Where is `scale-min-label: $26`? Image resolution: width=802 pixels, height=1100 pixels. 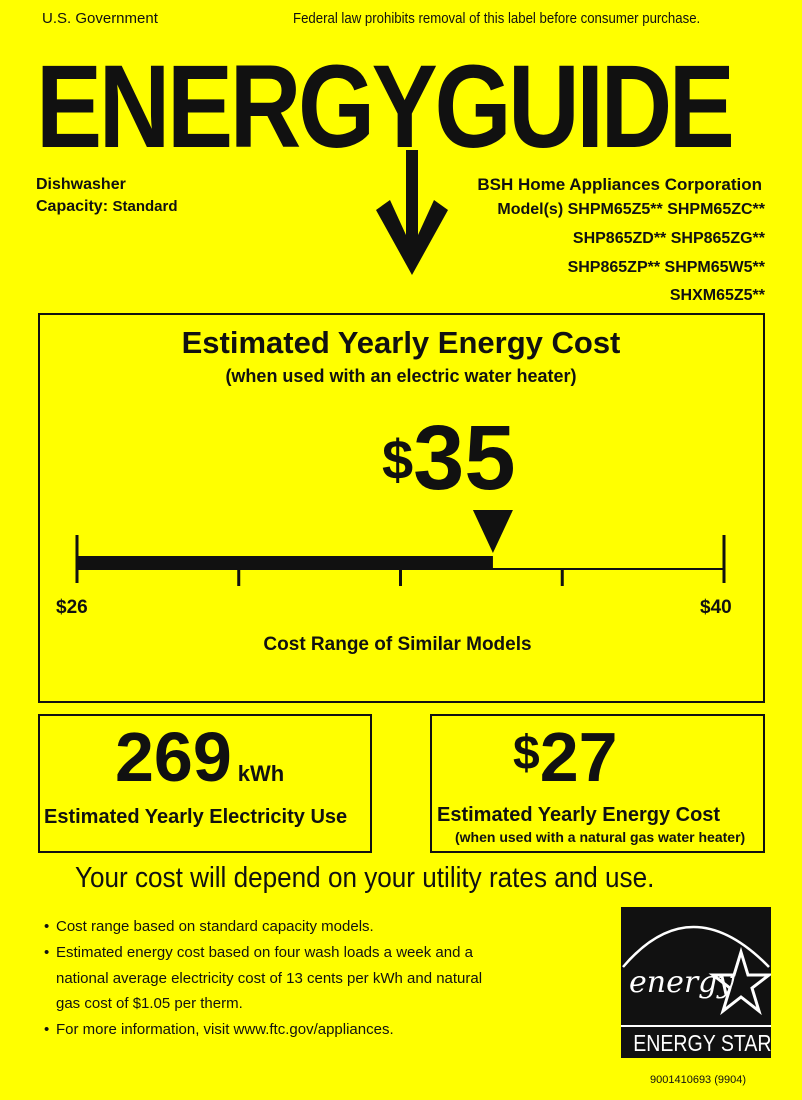
scale-min-label: $26 is located at coordinates (72, 607).